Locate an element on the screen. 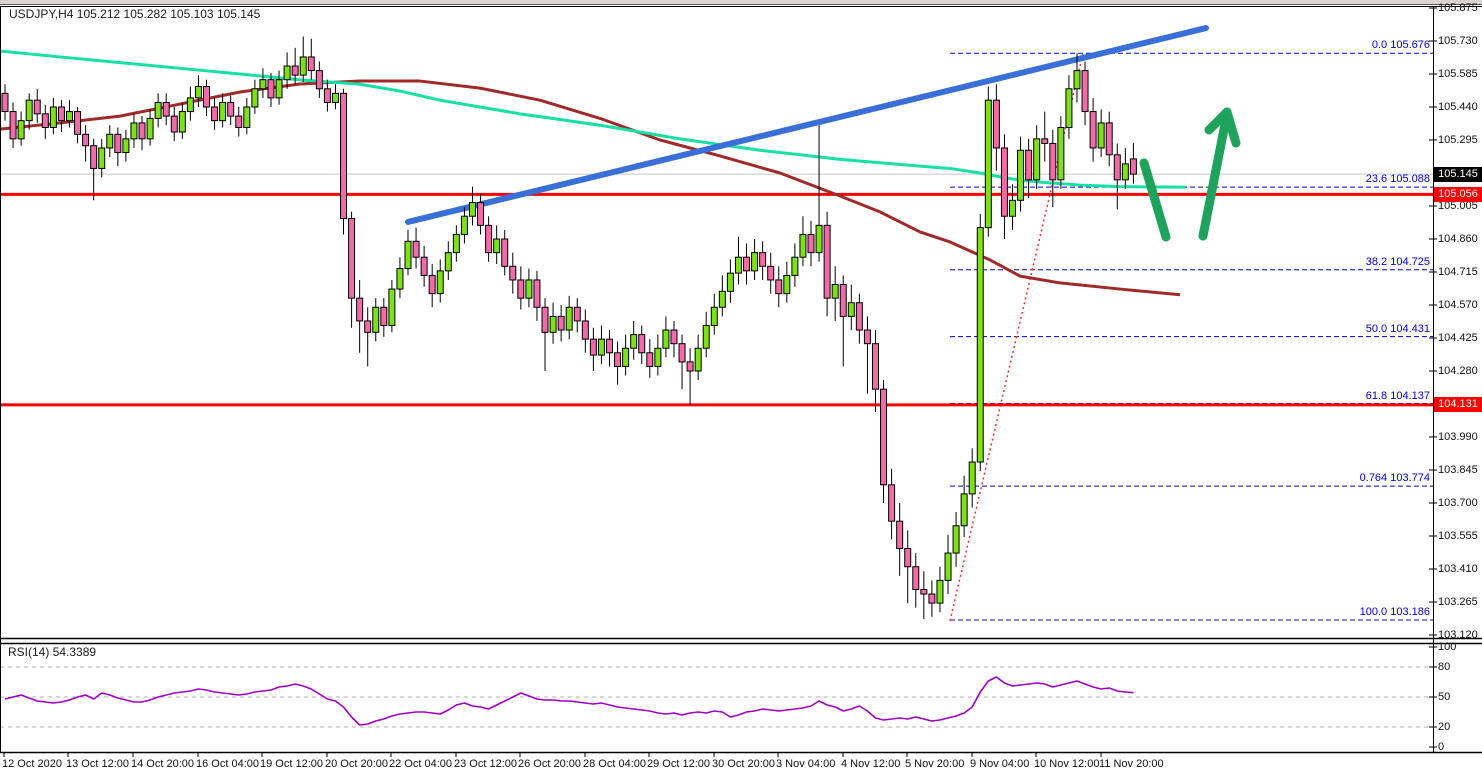 This screenshot has width=1482, height=775. fib-level-label: 23.6 105.088 is located at coordinates (1397, 179).